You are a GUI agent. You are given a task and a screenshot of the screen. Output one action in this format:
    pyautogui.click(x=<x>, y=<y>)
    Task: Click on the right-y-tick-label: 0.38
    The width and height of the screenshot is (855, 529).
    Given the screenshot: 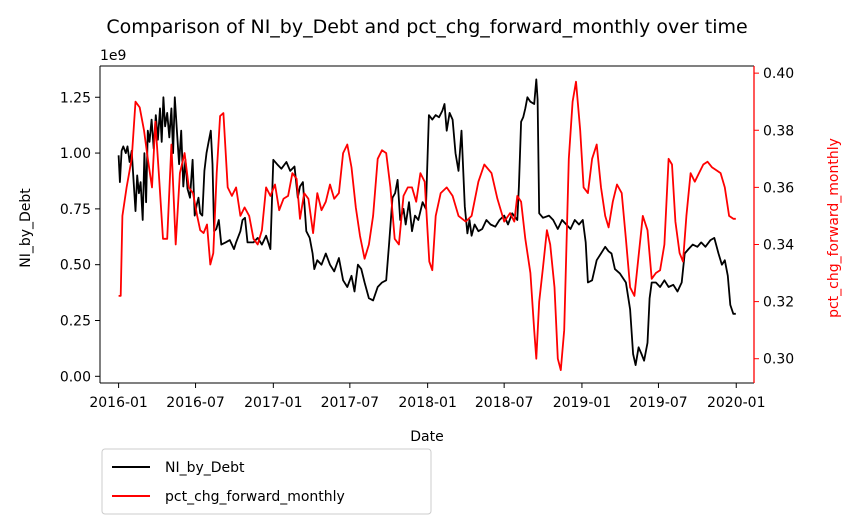 What is the action you would take?
    pyautogui.click(x=778, y=131)
    